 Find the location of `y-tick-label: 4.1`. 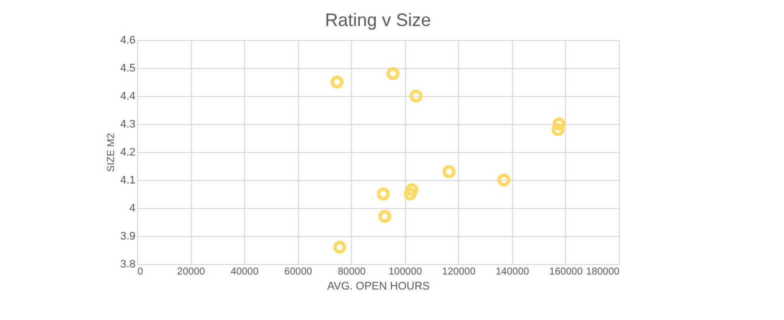

y-tick-label: 4.1 is located at coordinates (128, 180).